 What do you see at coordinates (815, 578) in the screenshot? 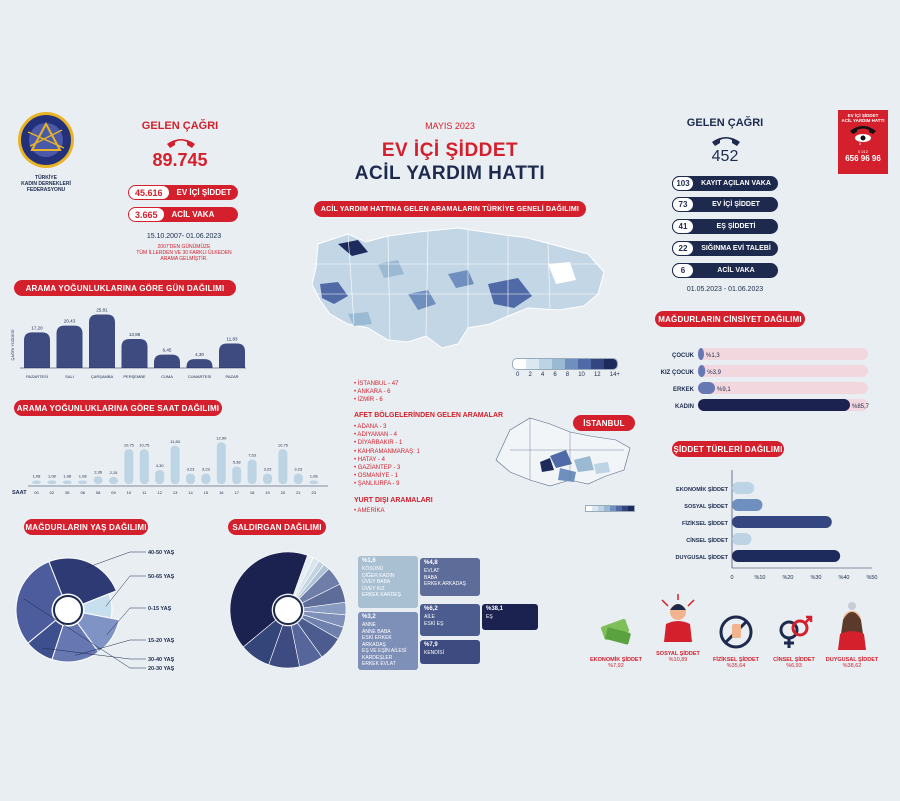
I see `violence-x-tick: %30` at bounding box center [815, 578].